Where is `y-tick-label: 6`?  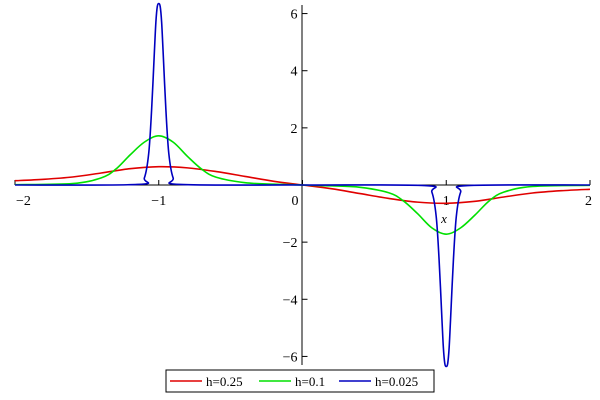
y-tick-label: 6 is located at coordinates (294, 15).